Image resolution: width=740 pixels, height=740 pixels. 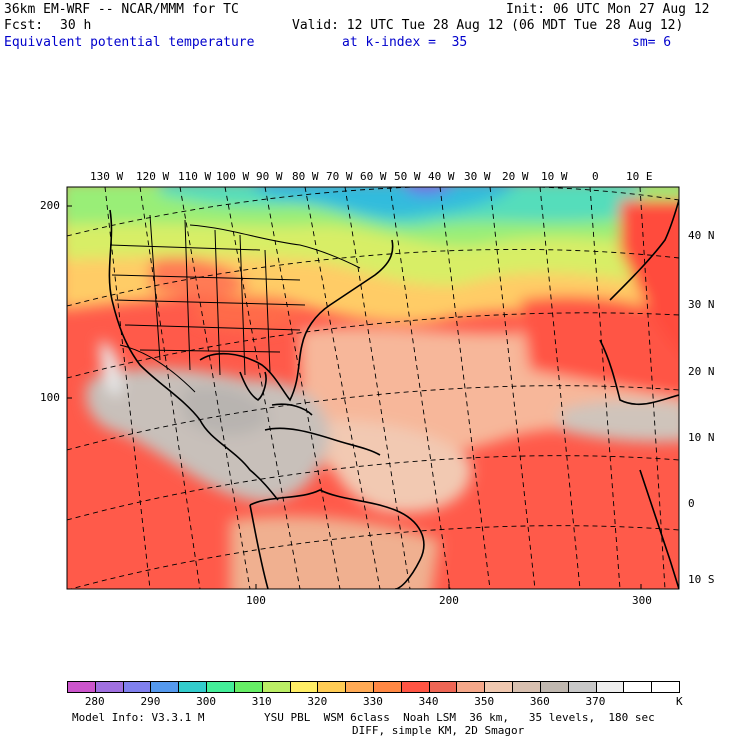 I want to click on colorbar-label: 370, so click(x=595, y=701).